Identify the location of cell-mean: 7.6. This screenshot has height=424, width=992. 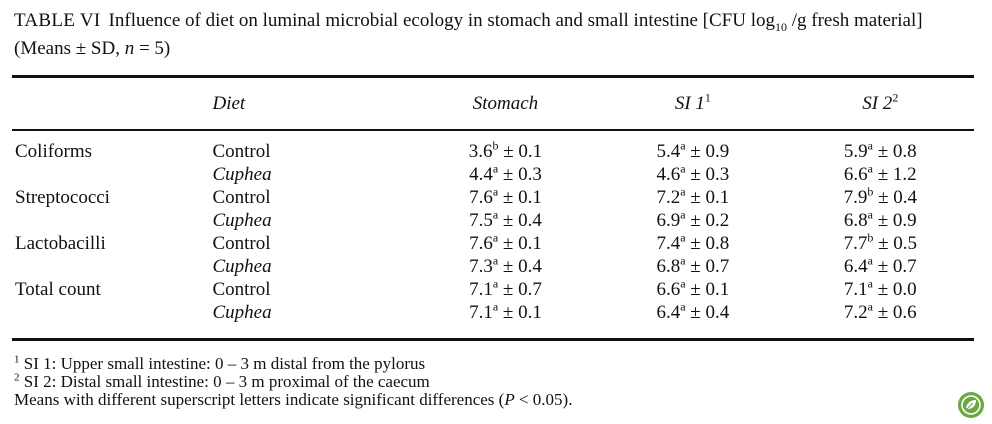
(481, 243).